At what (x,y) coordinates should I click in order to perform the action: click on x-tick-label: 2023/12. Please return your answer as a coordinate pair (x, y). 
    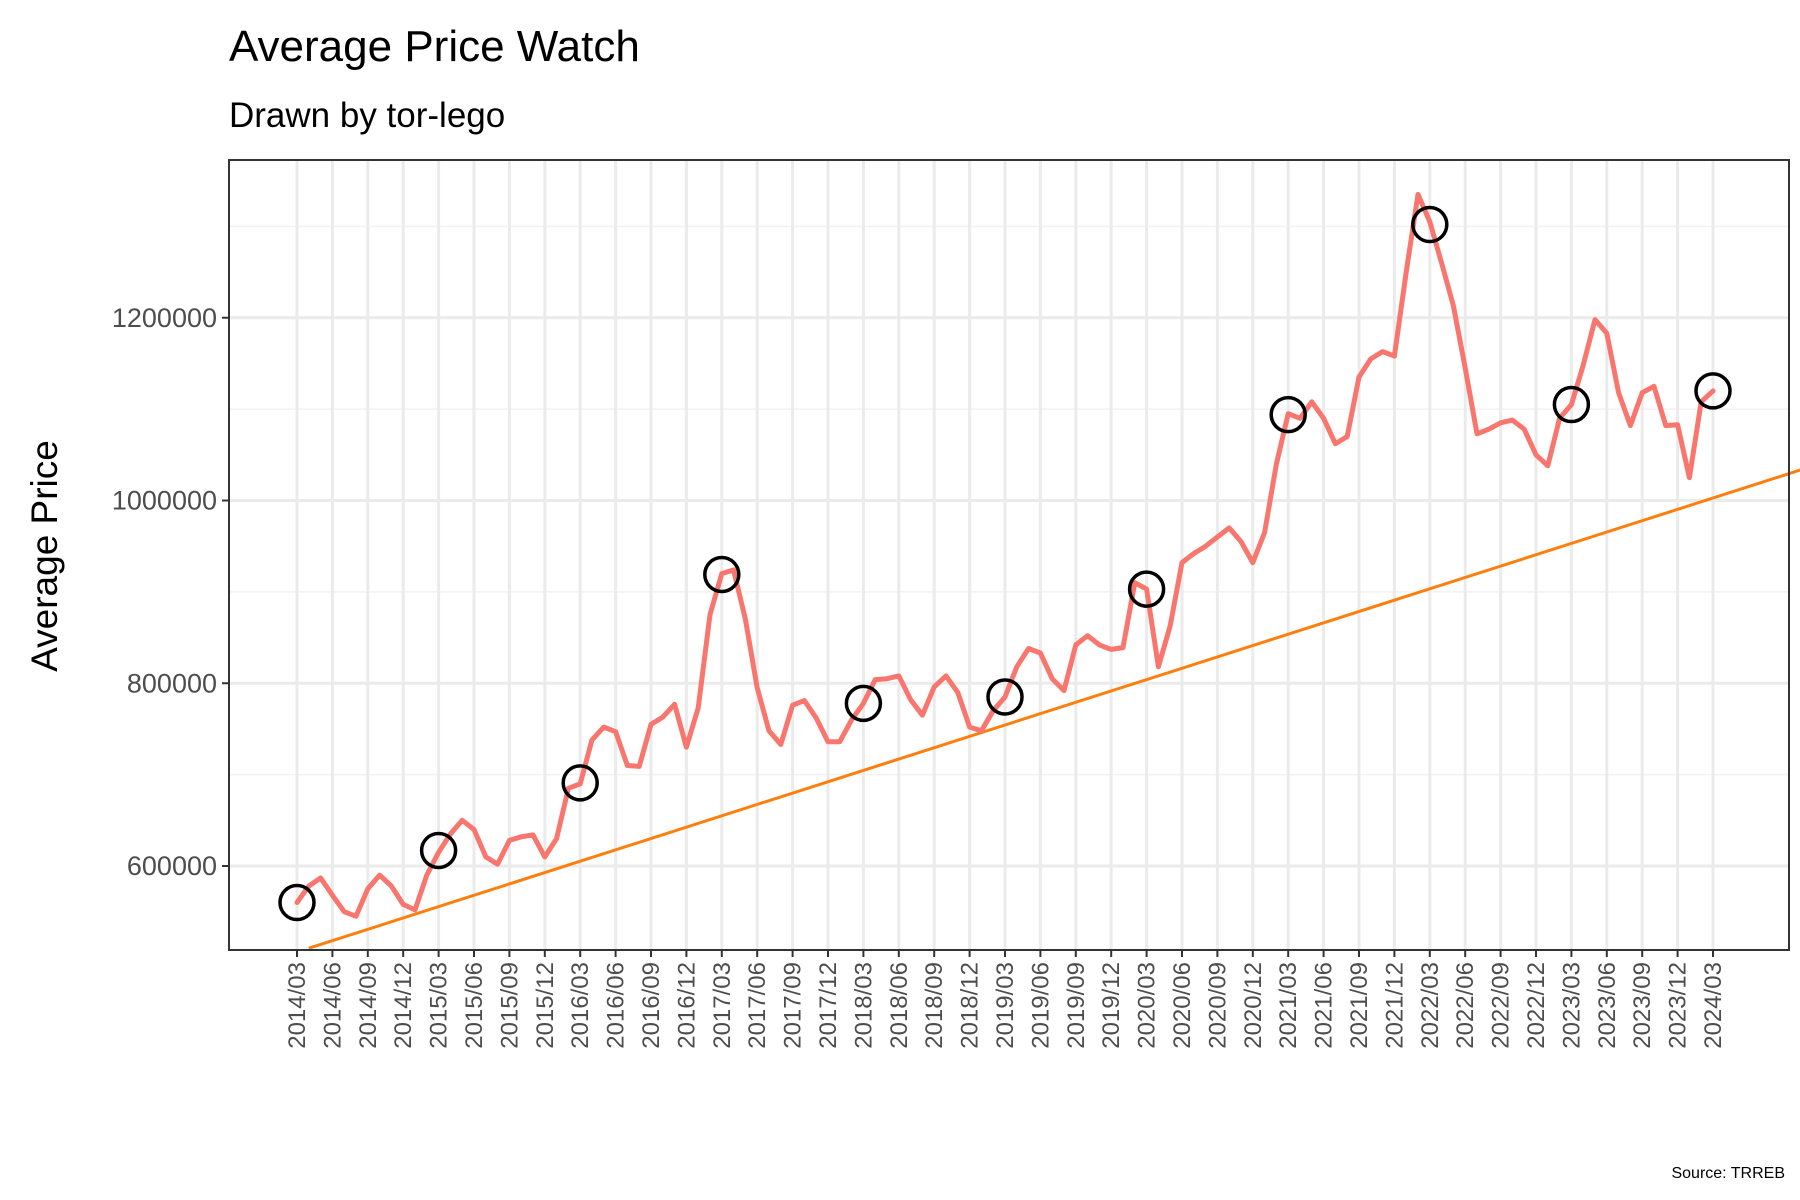
    Looking at the image, I should click on (1678, 1005).